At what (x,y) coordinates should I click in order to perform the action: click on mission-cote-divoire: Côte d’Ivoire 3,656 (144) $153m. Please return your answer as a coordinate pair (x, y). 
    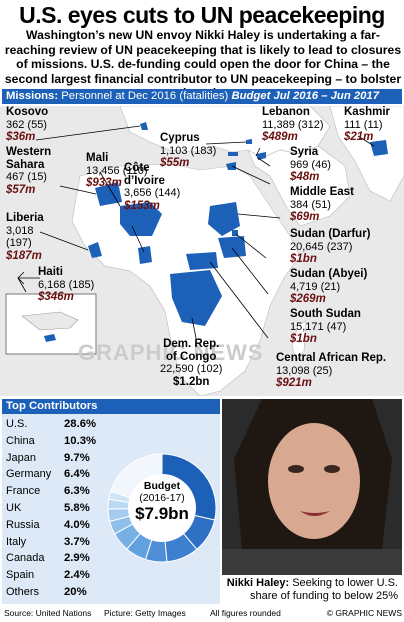
    Looking at the image, I should click on (152, 187).